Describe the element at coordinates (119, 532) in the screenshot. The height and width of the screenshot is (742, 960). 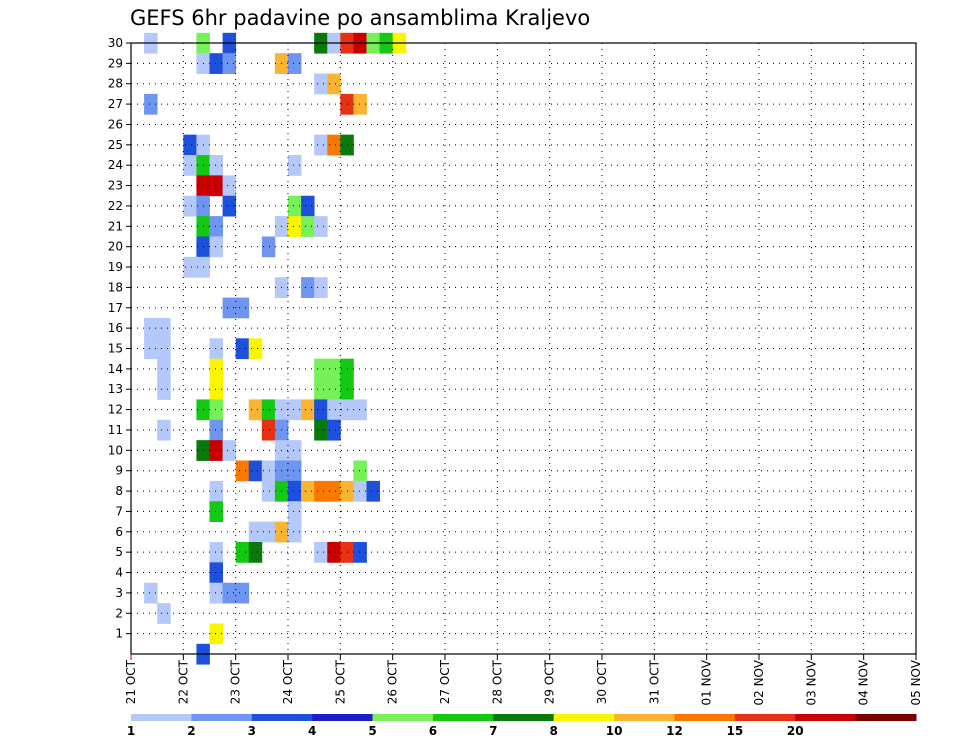
I see `y-tick-label: 6` at that location.